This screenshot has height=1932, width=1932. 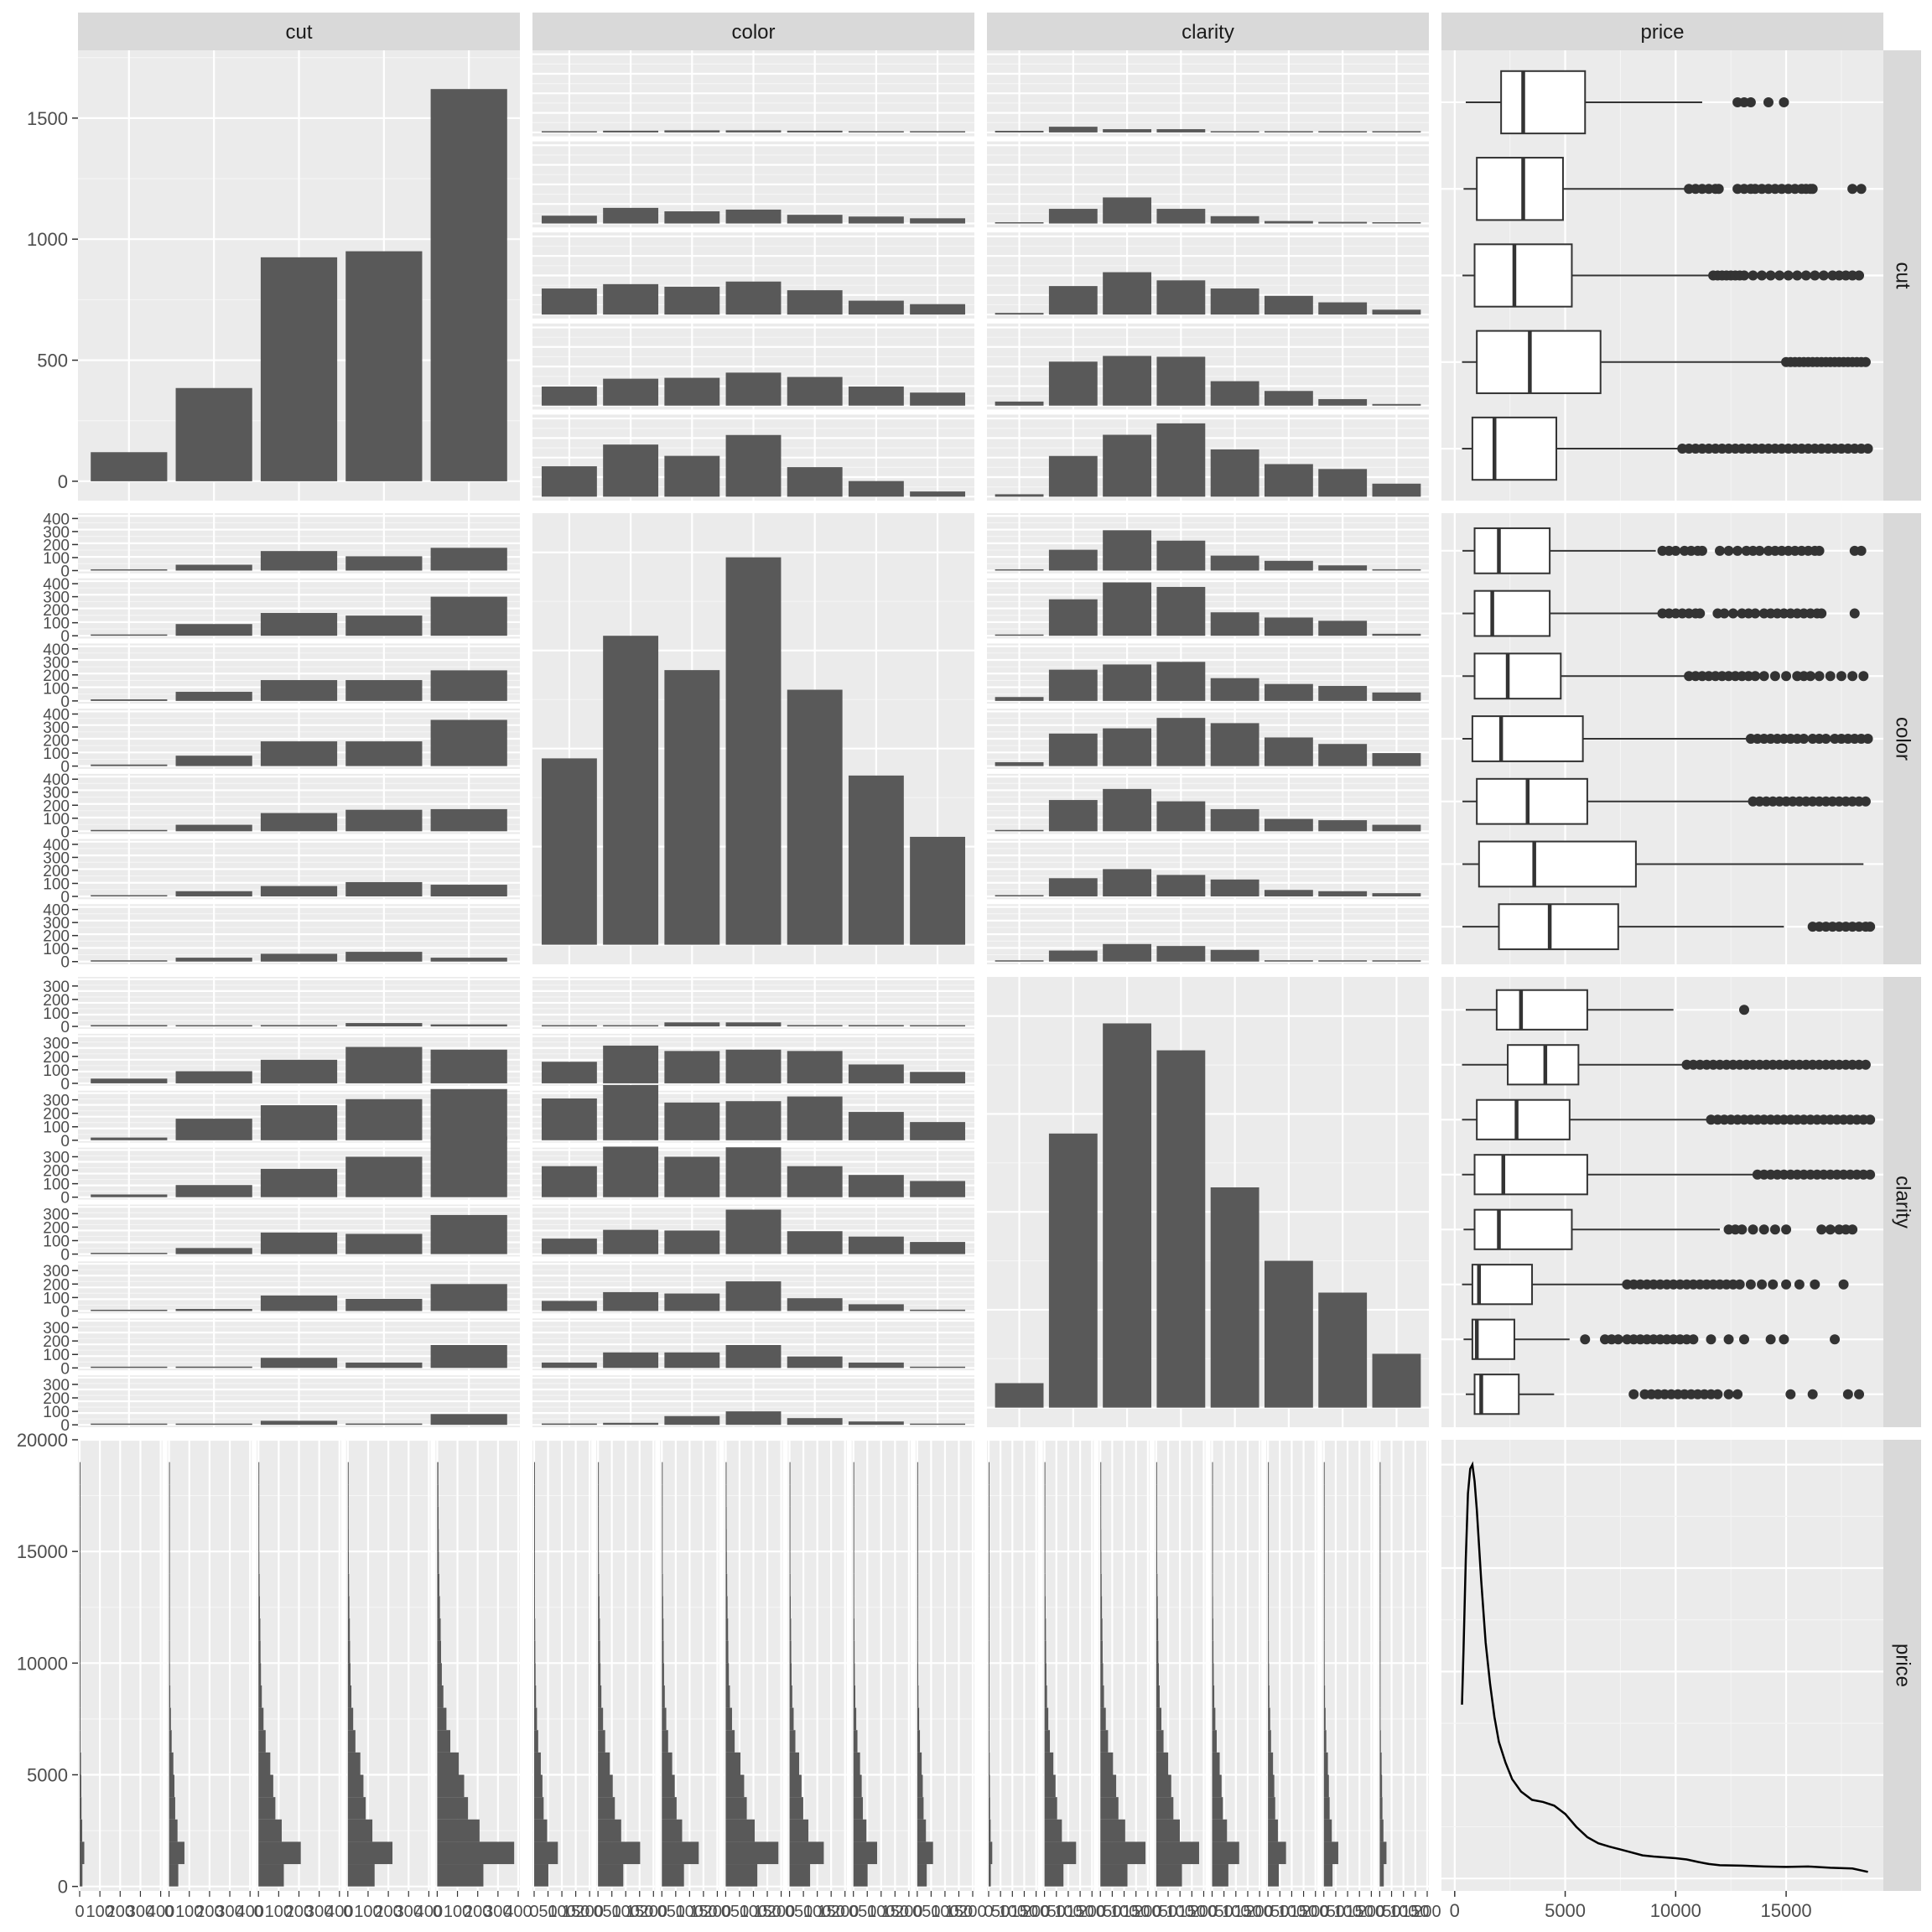 What do you see at coordinates (250, 1912) in the screenshot?
I see `x-tick-label: 400` at bounding box center [250, 1912].